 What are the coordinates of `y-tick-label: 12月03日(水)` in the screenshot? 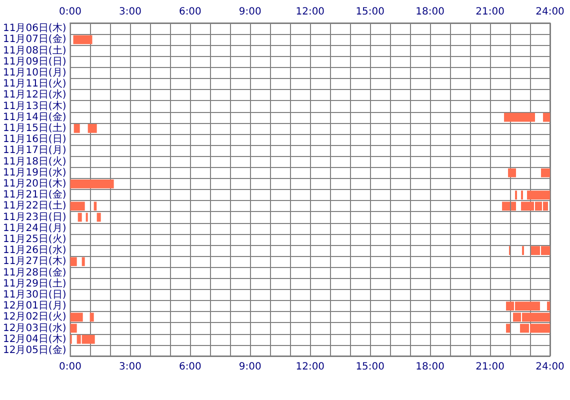 It's located at (34, 328).